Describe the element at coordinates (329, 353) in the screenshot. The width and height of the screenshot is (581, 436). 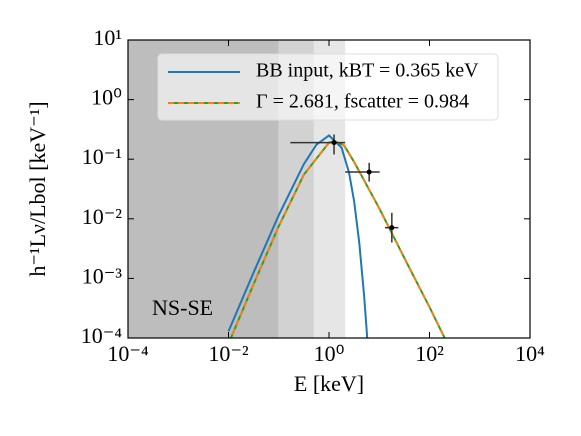
I see `x-tick-label: 10⁰` at that location.